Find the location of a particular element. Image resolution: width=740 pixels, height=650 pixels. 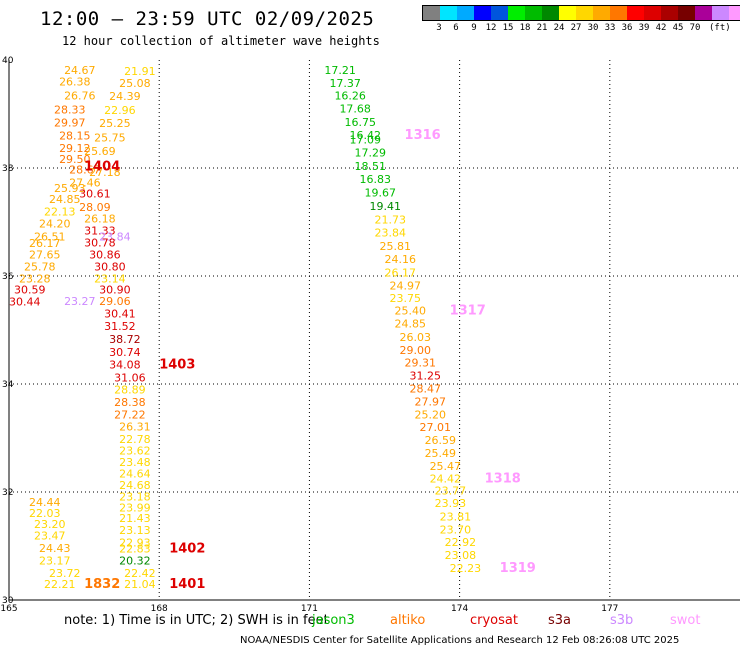

wave-height-label: 22.92 is located at coordinates (461, 542).